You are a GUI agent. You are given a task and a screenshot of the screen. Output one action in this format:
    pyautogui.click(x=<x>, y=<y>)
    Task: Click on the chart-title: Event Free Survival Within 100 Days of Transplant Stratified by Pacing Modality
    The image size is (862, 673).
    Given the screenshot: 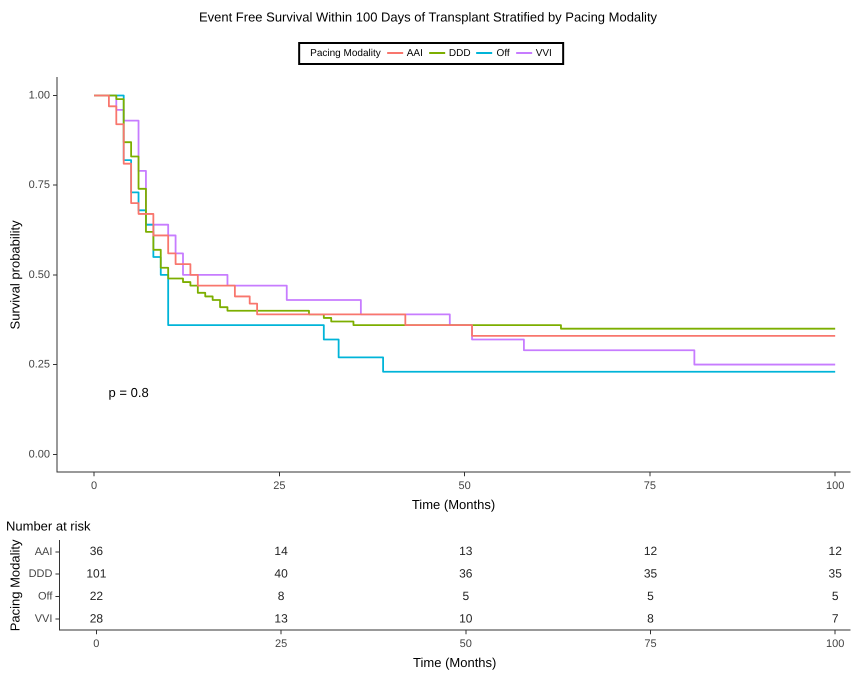 What is the action you would take?
    pyautogui.click(x=428, y=16)
    